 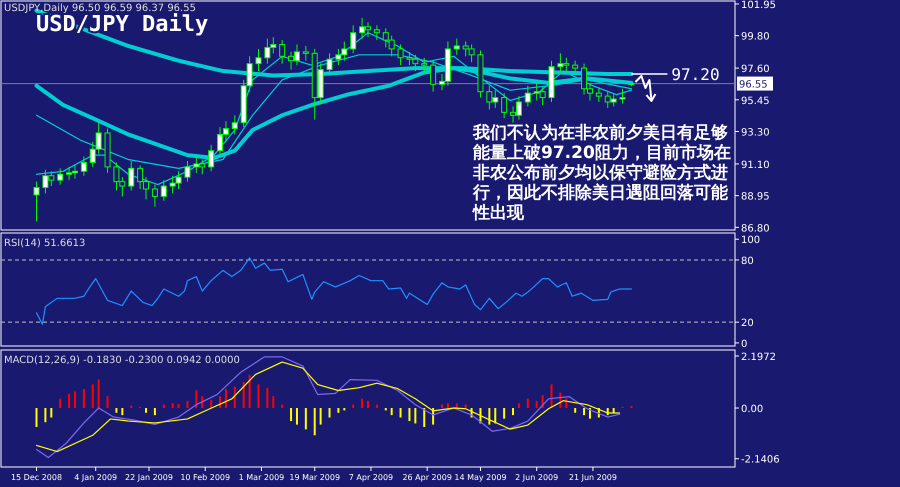 What do you see at coordinates (755, 228) in the screenshot?
I see `y-tick-label: 86.80` at bounding box center [755, 228].